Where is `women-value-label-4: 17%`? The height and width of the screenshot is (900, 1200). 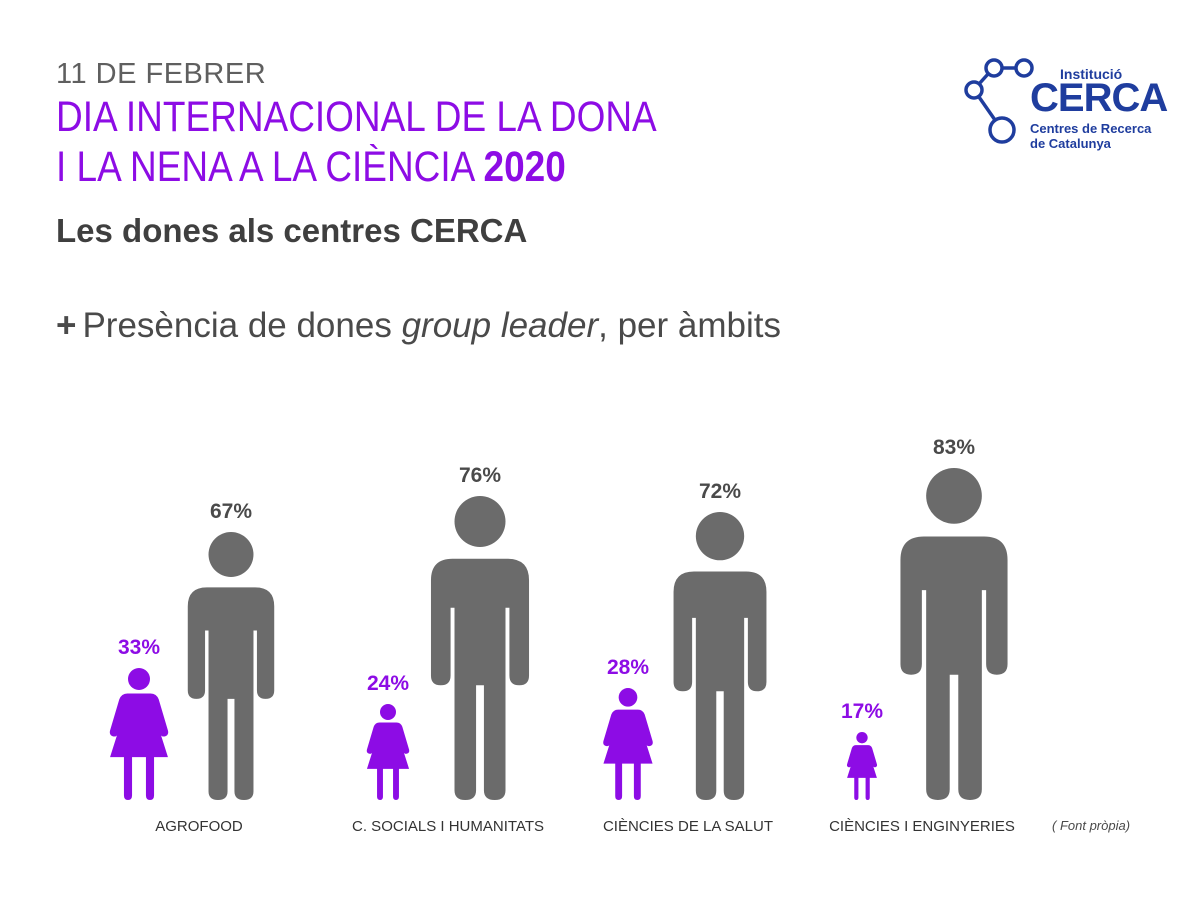
women-value-label-4: 17% is located at coordinates (862, 711).